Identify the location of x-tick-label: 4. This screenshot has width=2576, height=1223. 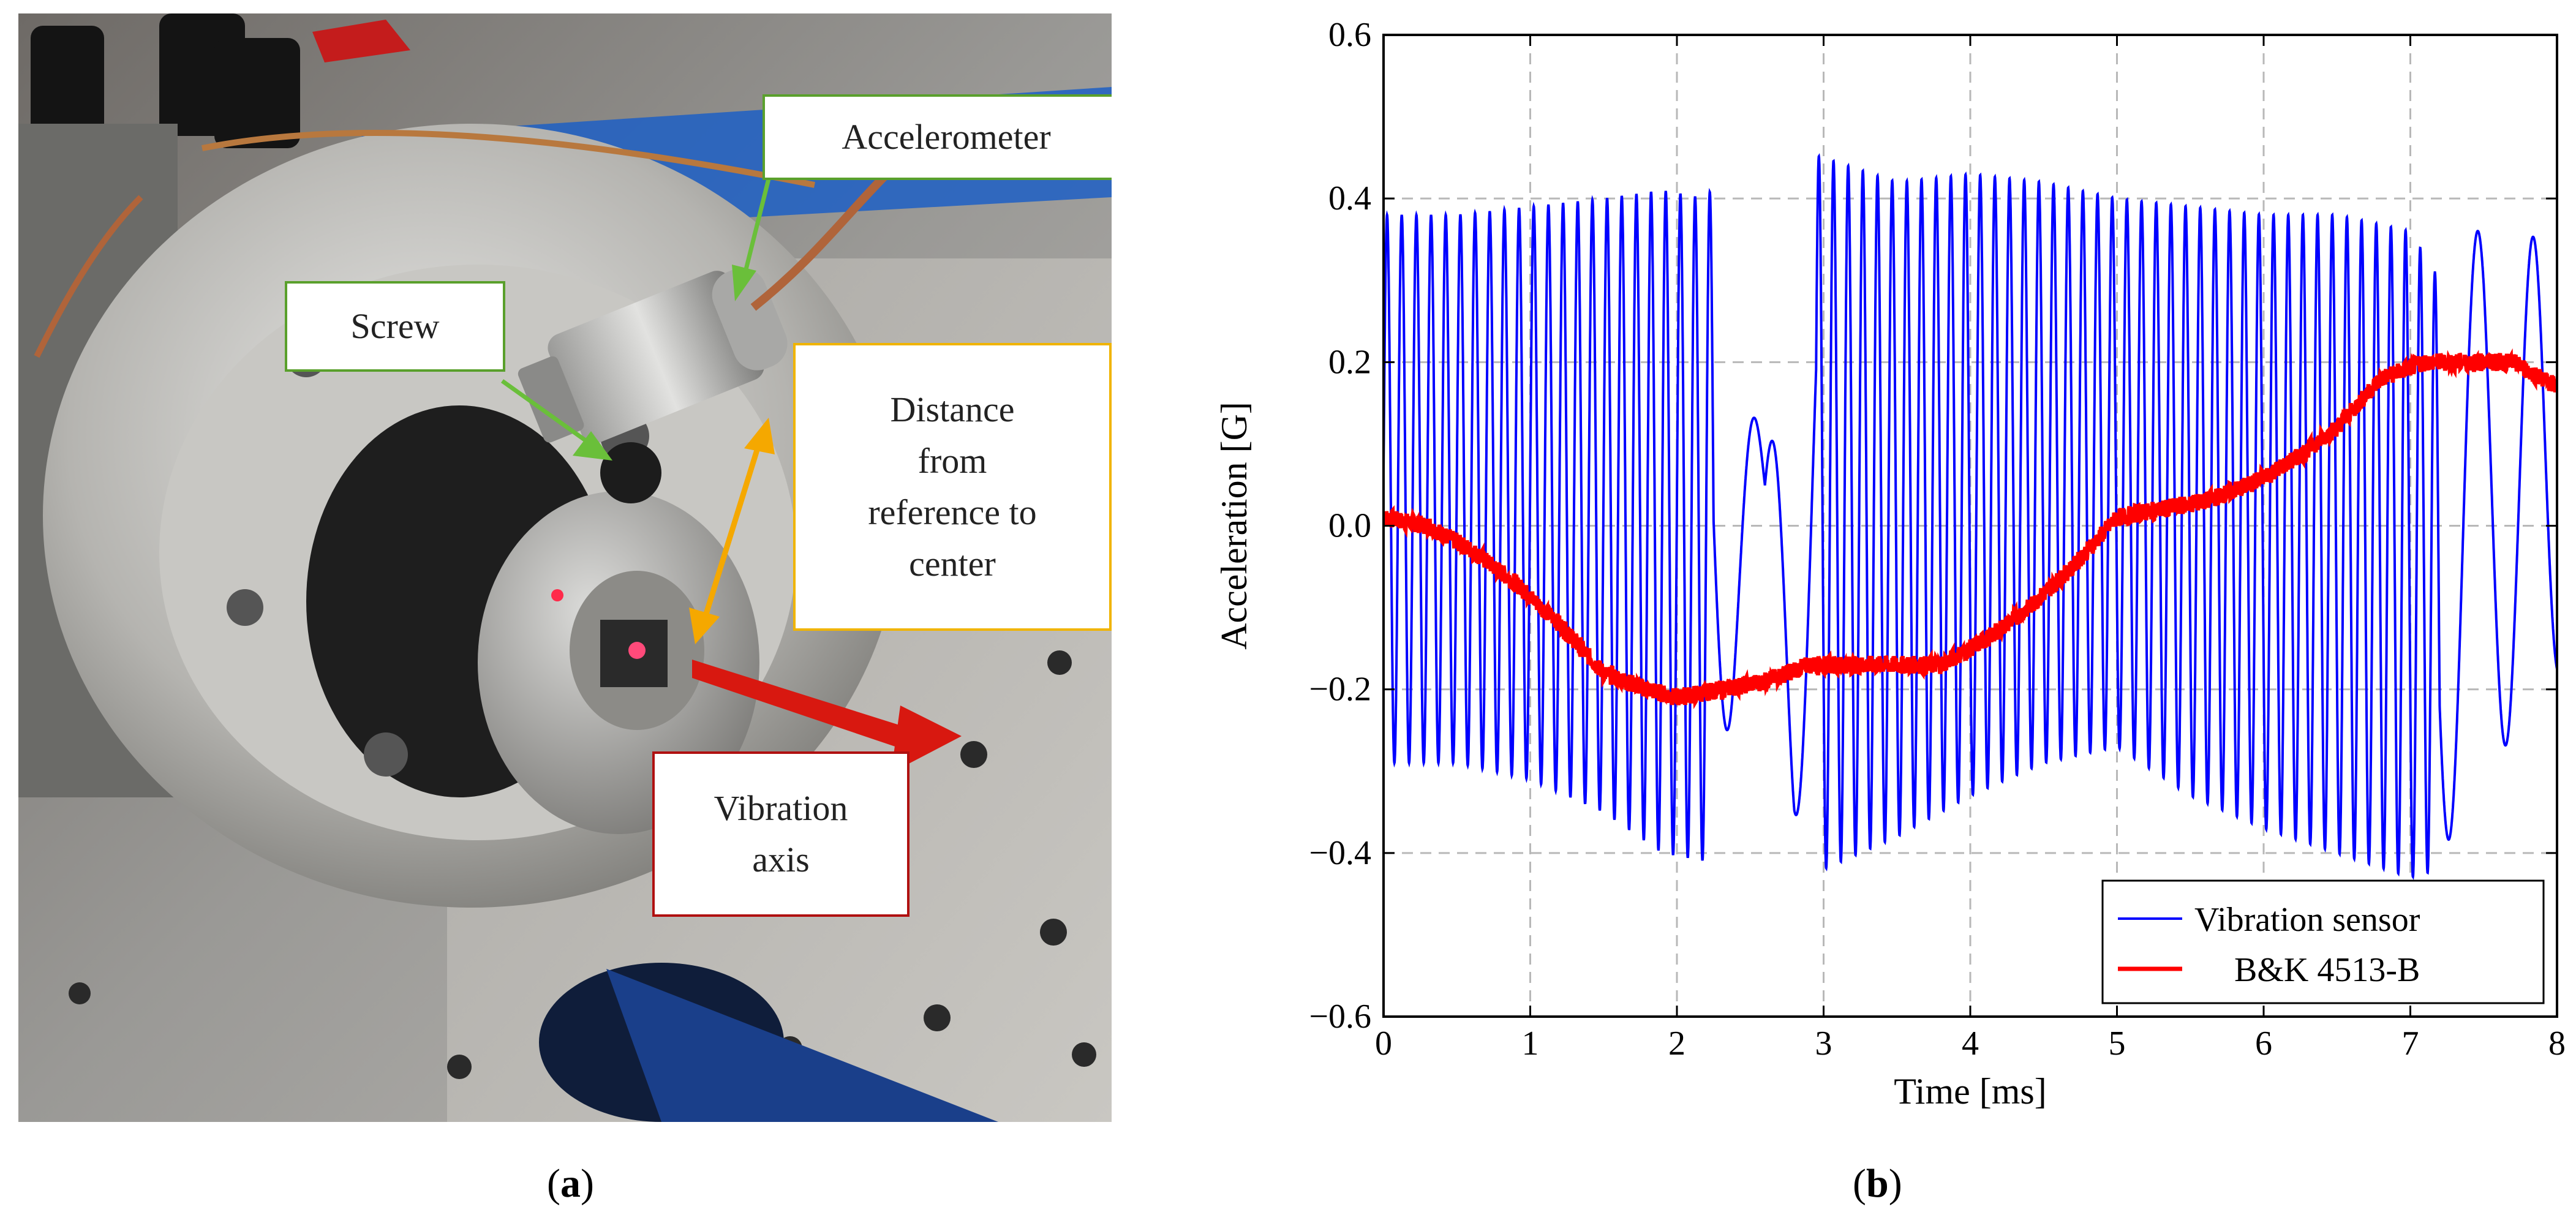
(1970, 1044).